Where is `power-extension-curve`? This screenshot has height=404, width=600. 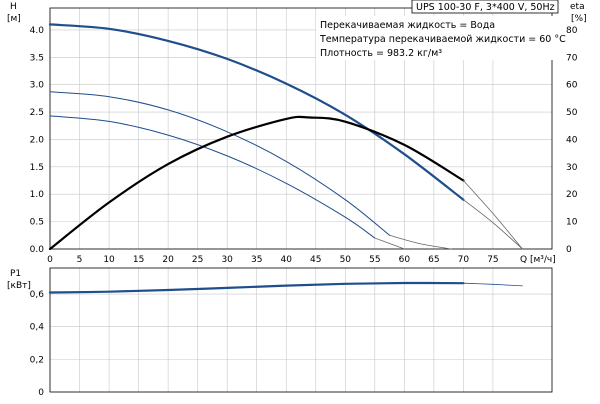 power-extension-curve is located at coordinates (493, 284).